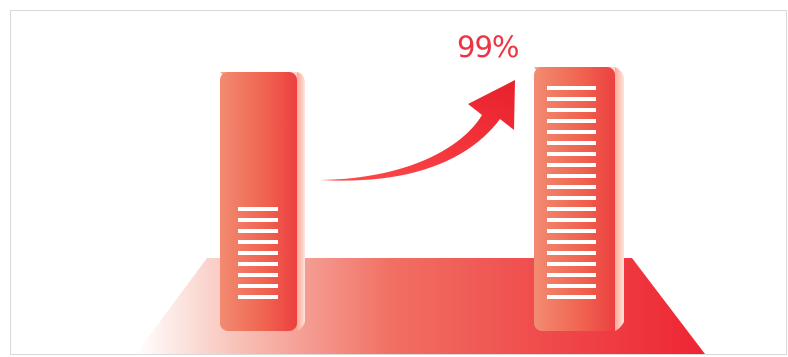 The image size is (788, 357). Describe the element at coordinates (301, 201) in the screenshot. I see `server-before-side` at that location.